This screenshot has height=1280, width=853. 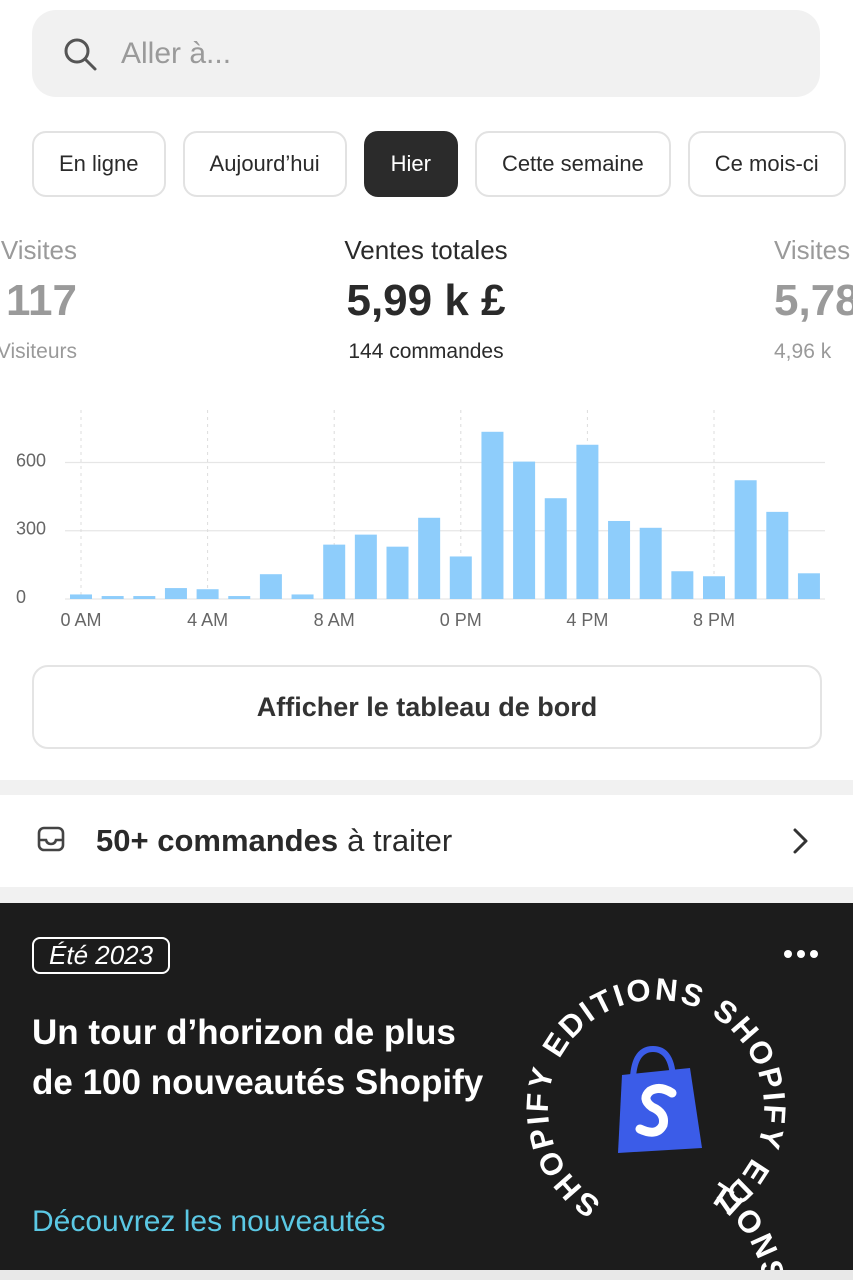 I want to click on filter-chip: Hier, so click(x=410, y=164).